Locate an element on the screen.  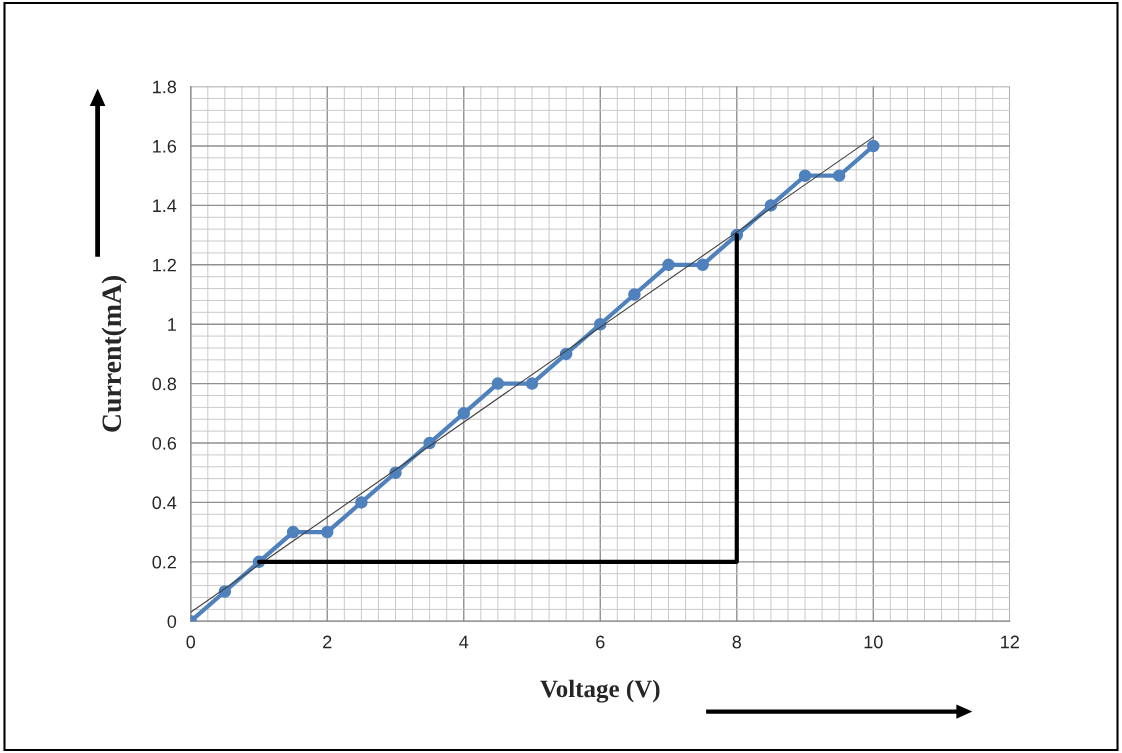
y-tick-label: 1.6 is located at coordinates (165, 146).